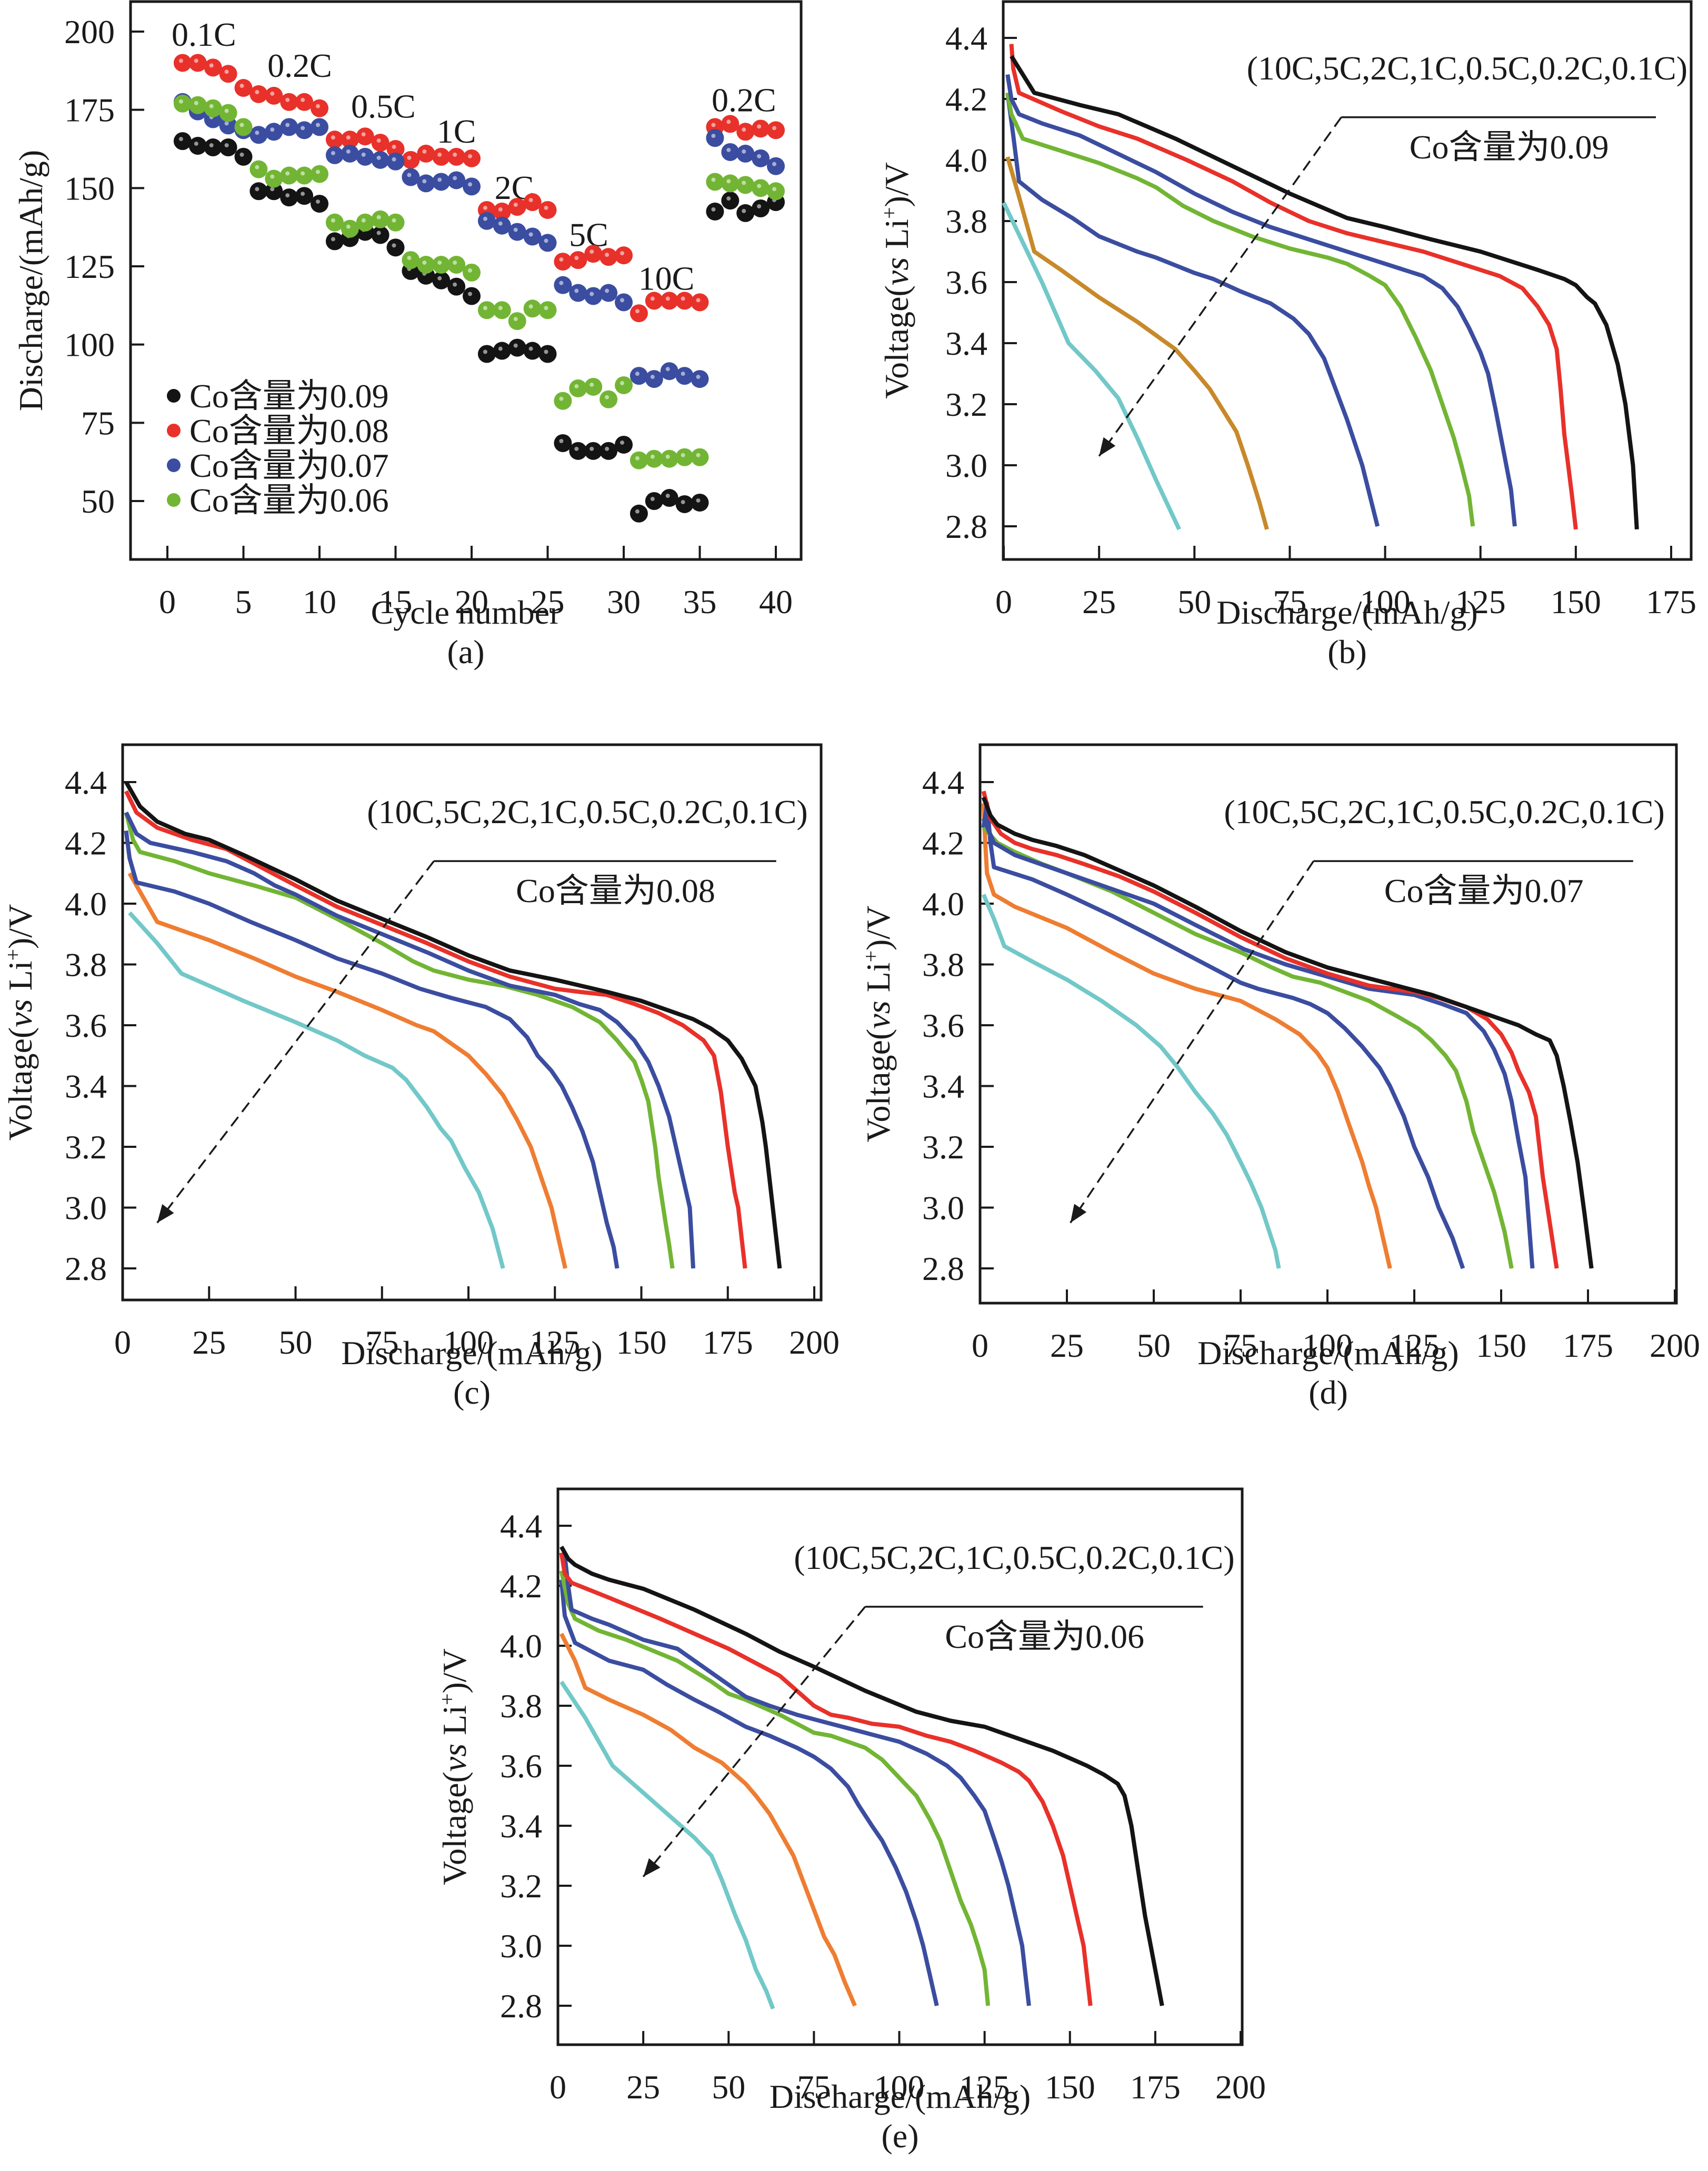  What do you see at coordinates (980, 1345) in the screenshot?
I see `x-tick-label: 0` at bounding box center [980, 1345].